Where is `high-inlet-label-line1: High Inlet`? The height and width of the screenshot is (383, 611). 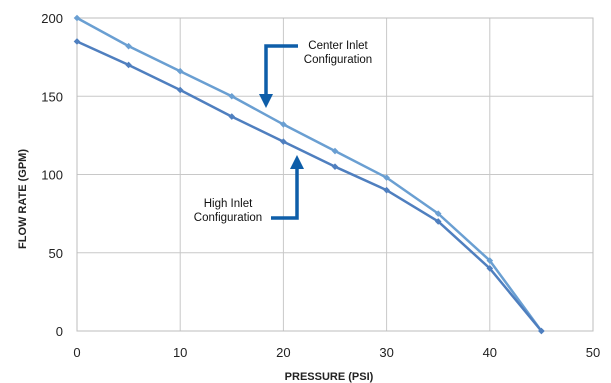
high-inlet-label-line1: High Inlet is located at coordinates (228, 204).